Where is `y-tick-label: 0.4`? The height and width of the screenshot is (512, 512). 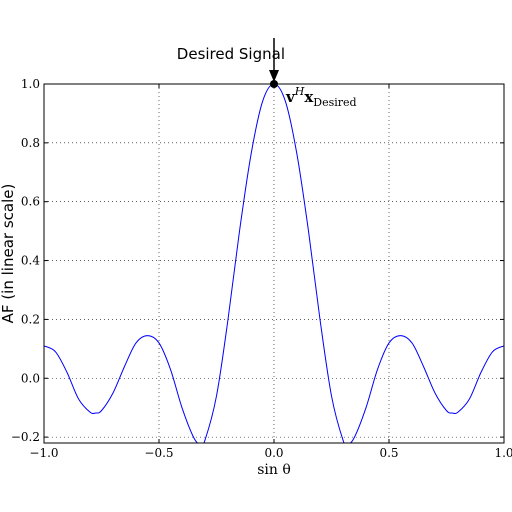 y-tick-label: 0.4 is located at coordinates (30, 261).